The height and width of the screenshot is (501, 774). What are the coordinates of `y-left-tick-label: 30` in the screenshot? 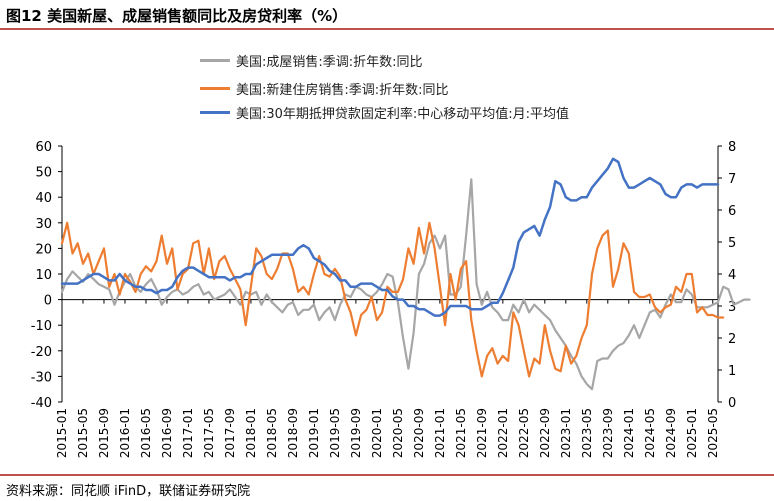 It's located at (43, 224).